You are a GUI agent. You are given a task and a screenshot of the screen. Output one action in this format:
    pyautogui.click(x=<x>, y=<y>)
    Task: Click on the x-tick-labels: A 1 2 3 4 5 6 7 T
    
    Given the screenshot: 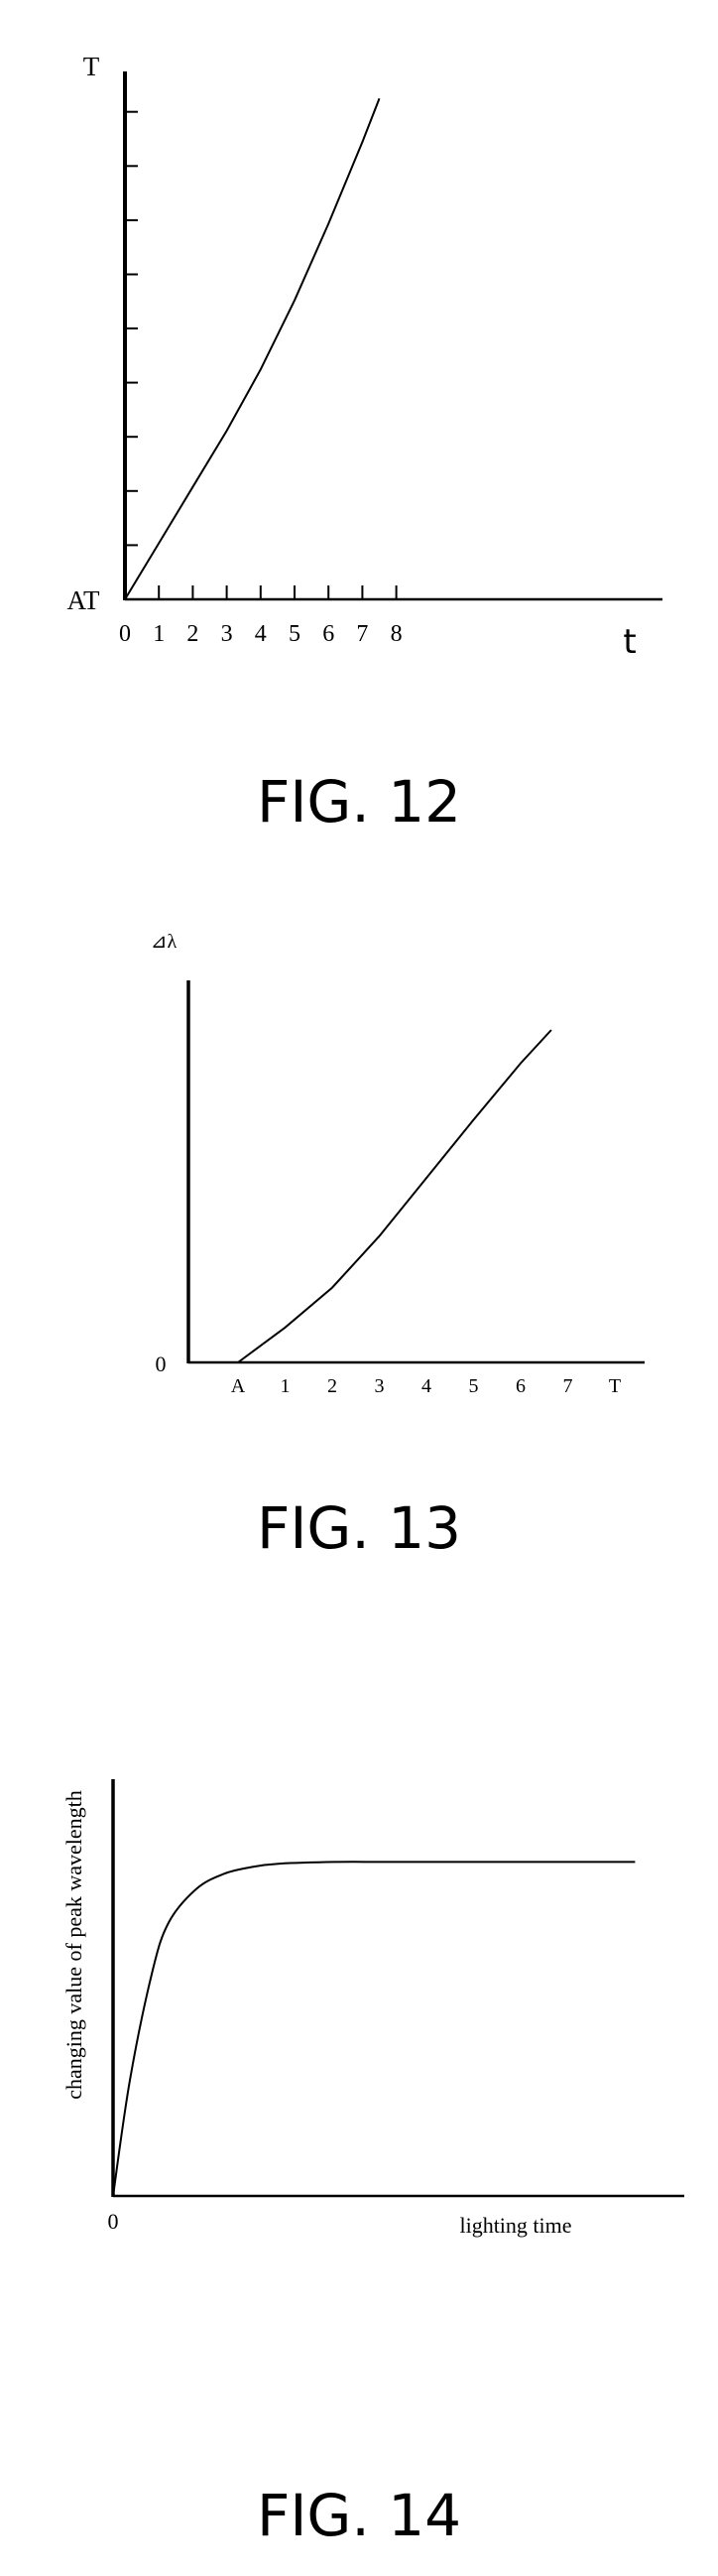 What is the action you would take?
    pyautogui.click(x=426, y=1386)
    